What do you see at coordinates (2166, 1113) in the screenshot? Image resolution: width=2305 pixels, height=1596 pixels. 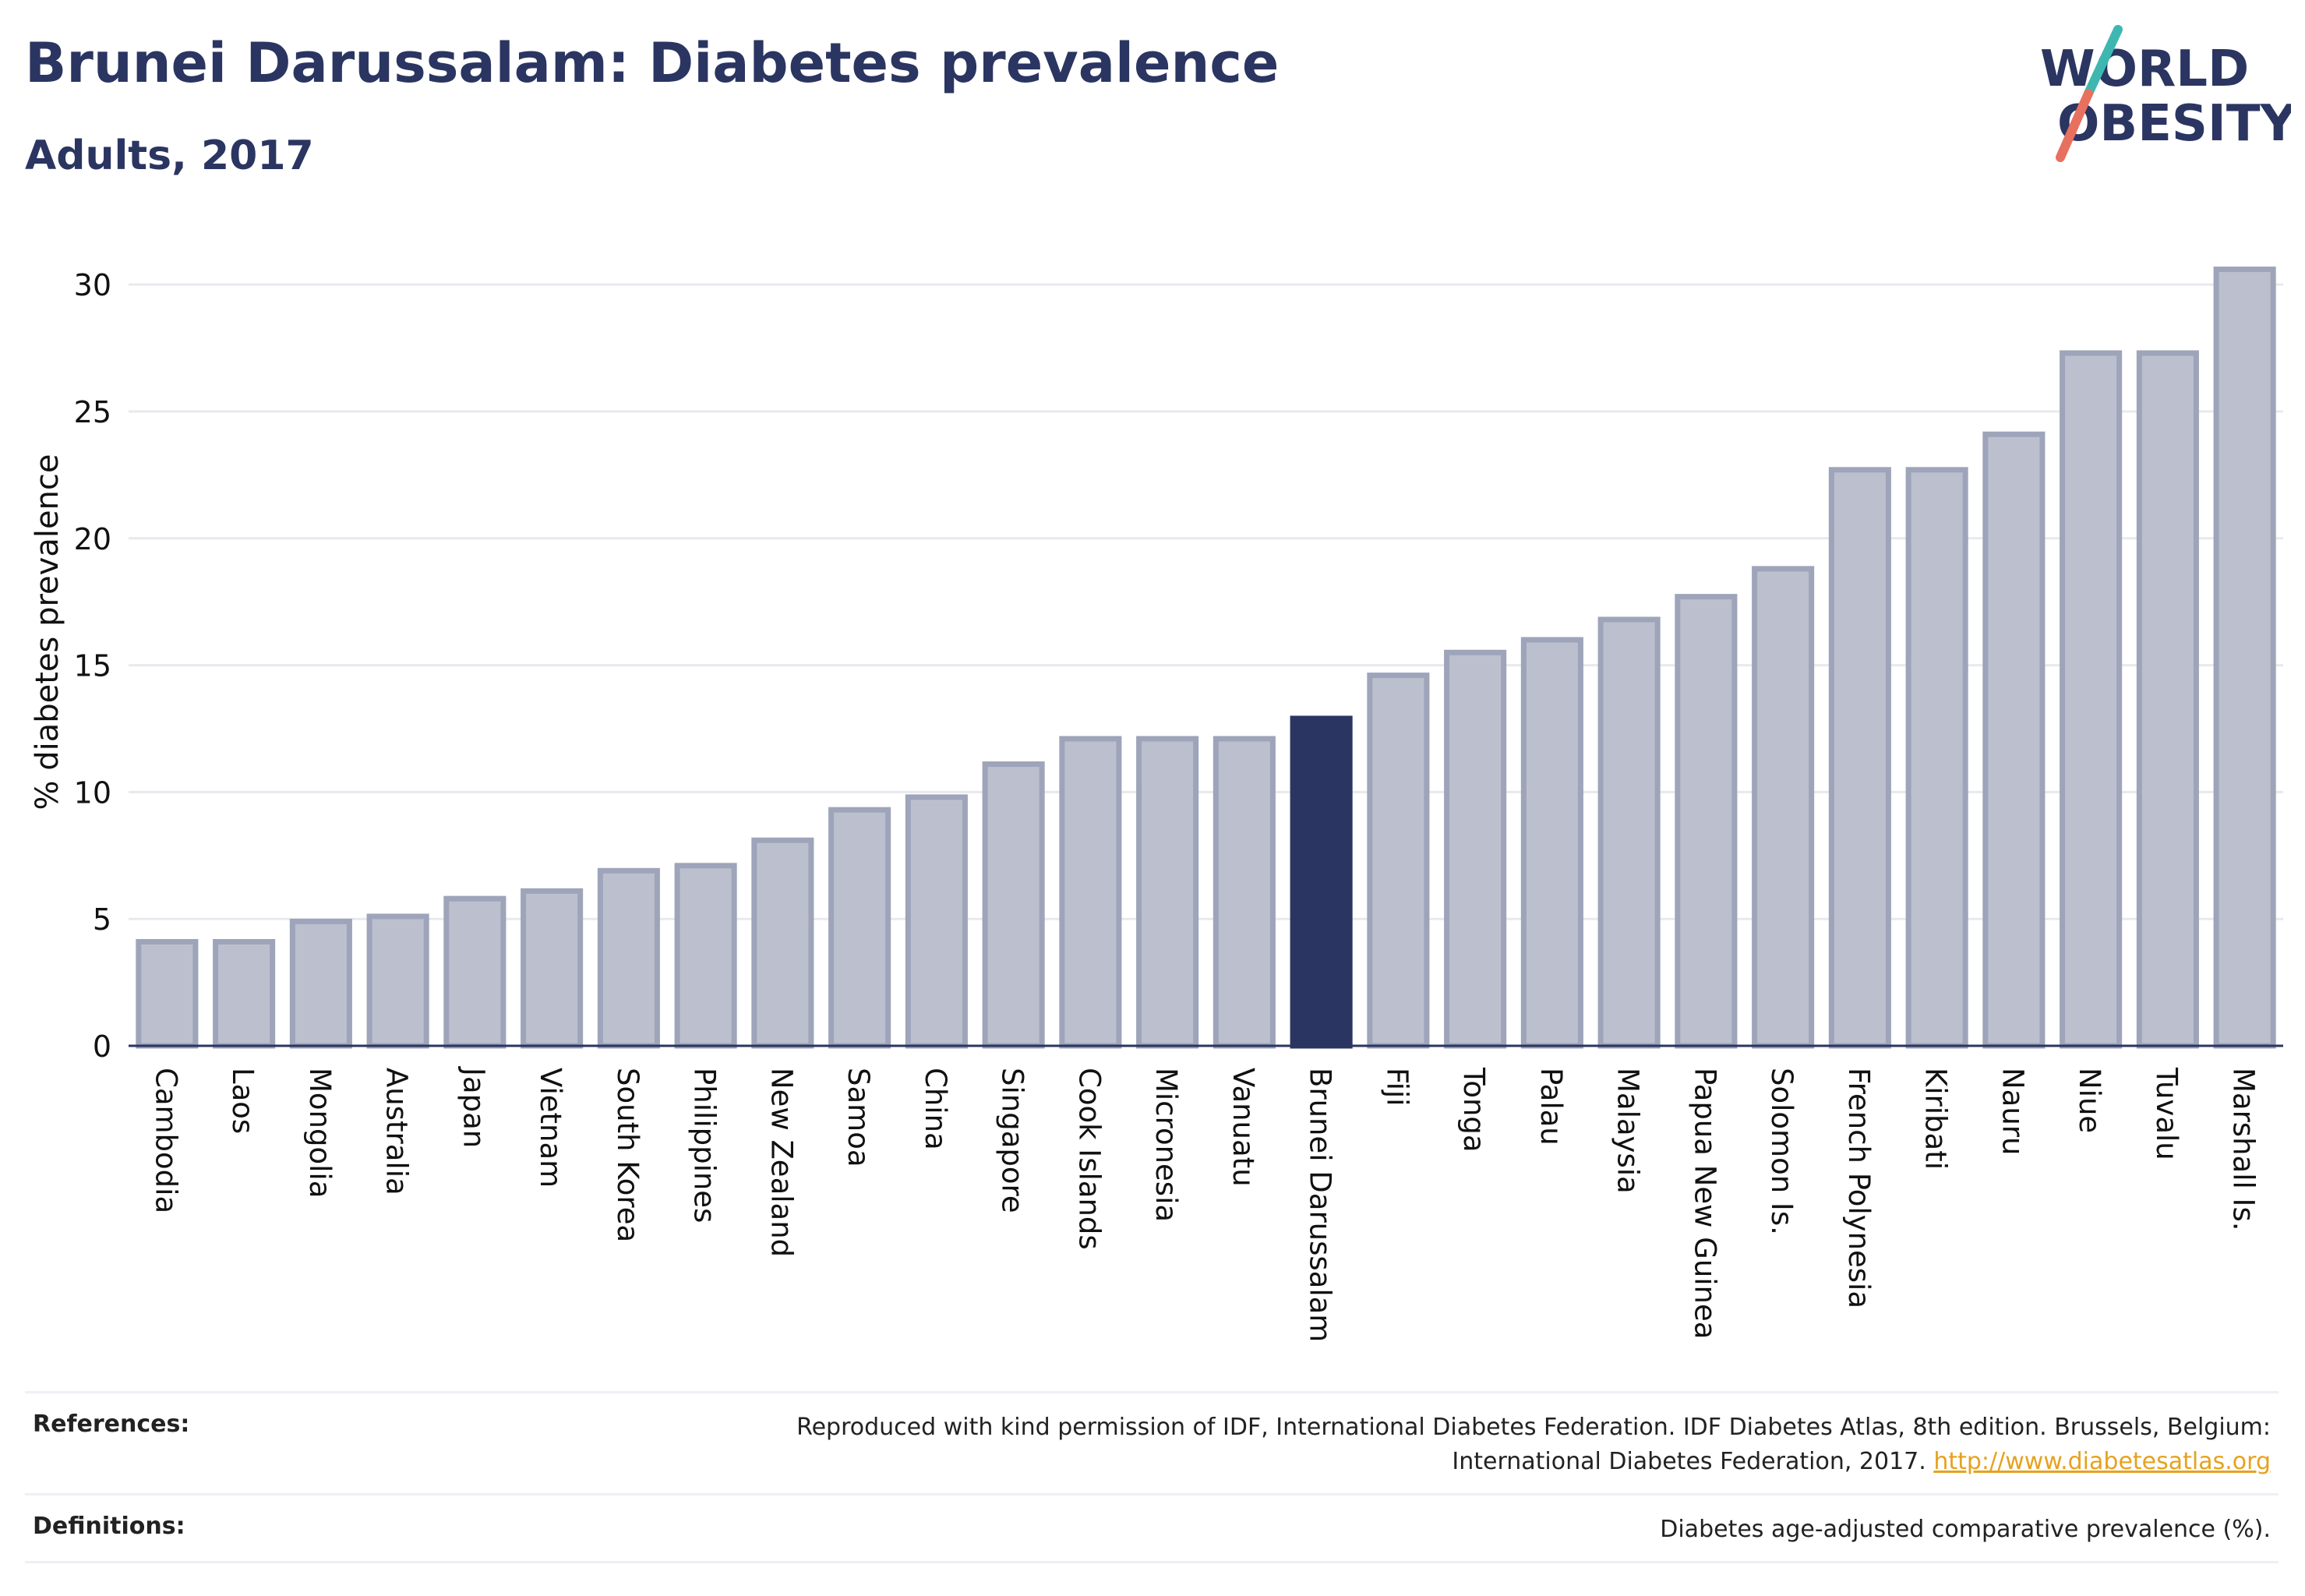 I see `x-tick-label: Tuvalu` at bounding box center [2166, 1113].